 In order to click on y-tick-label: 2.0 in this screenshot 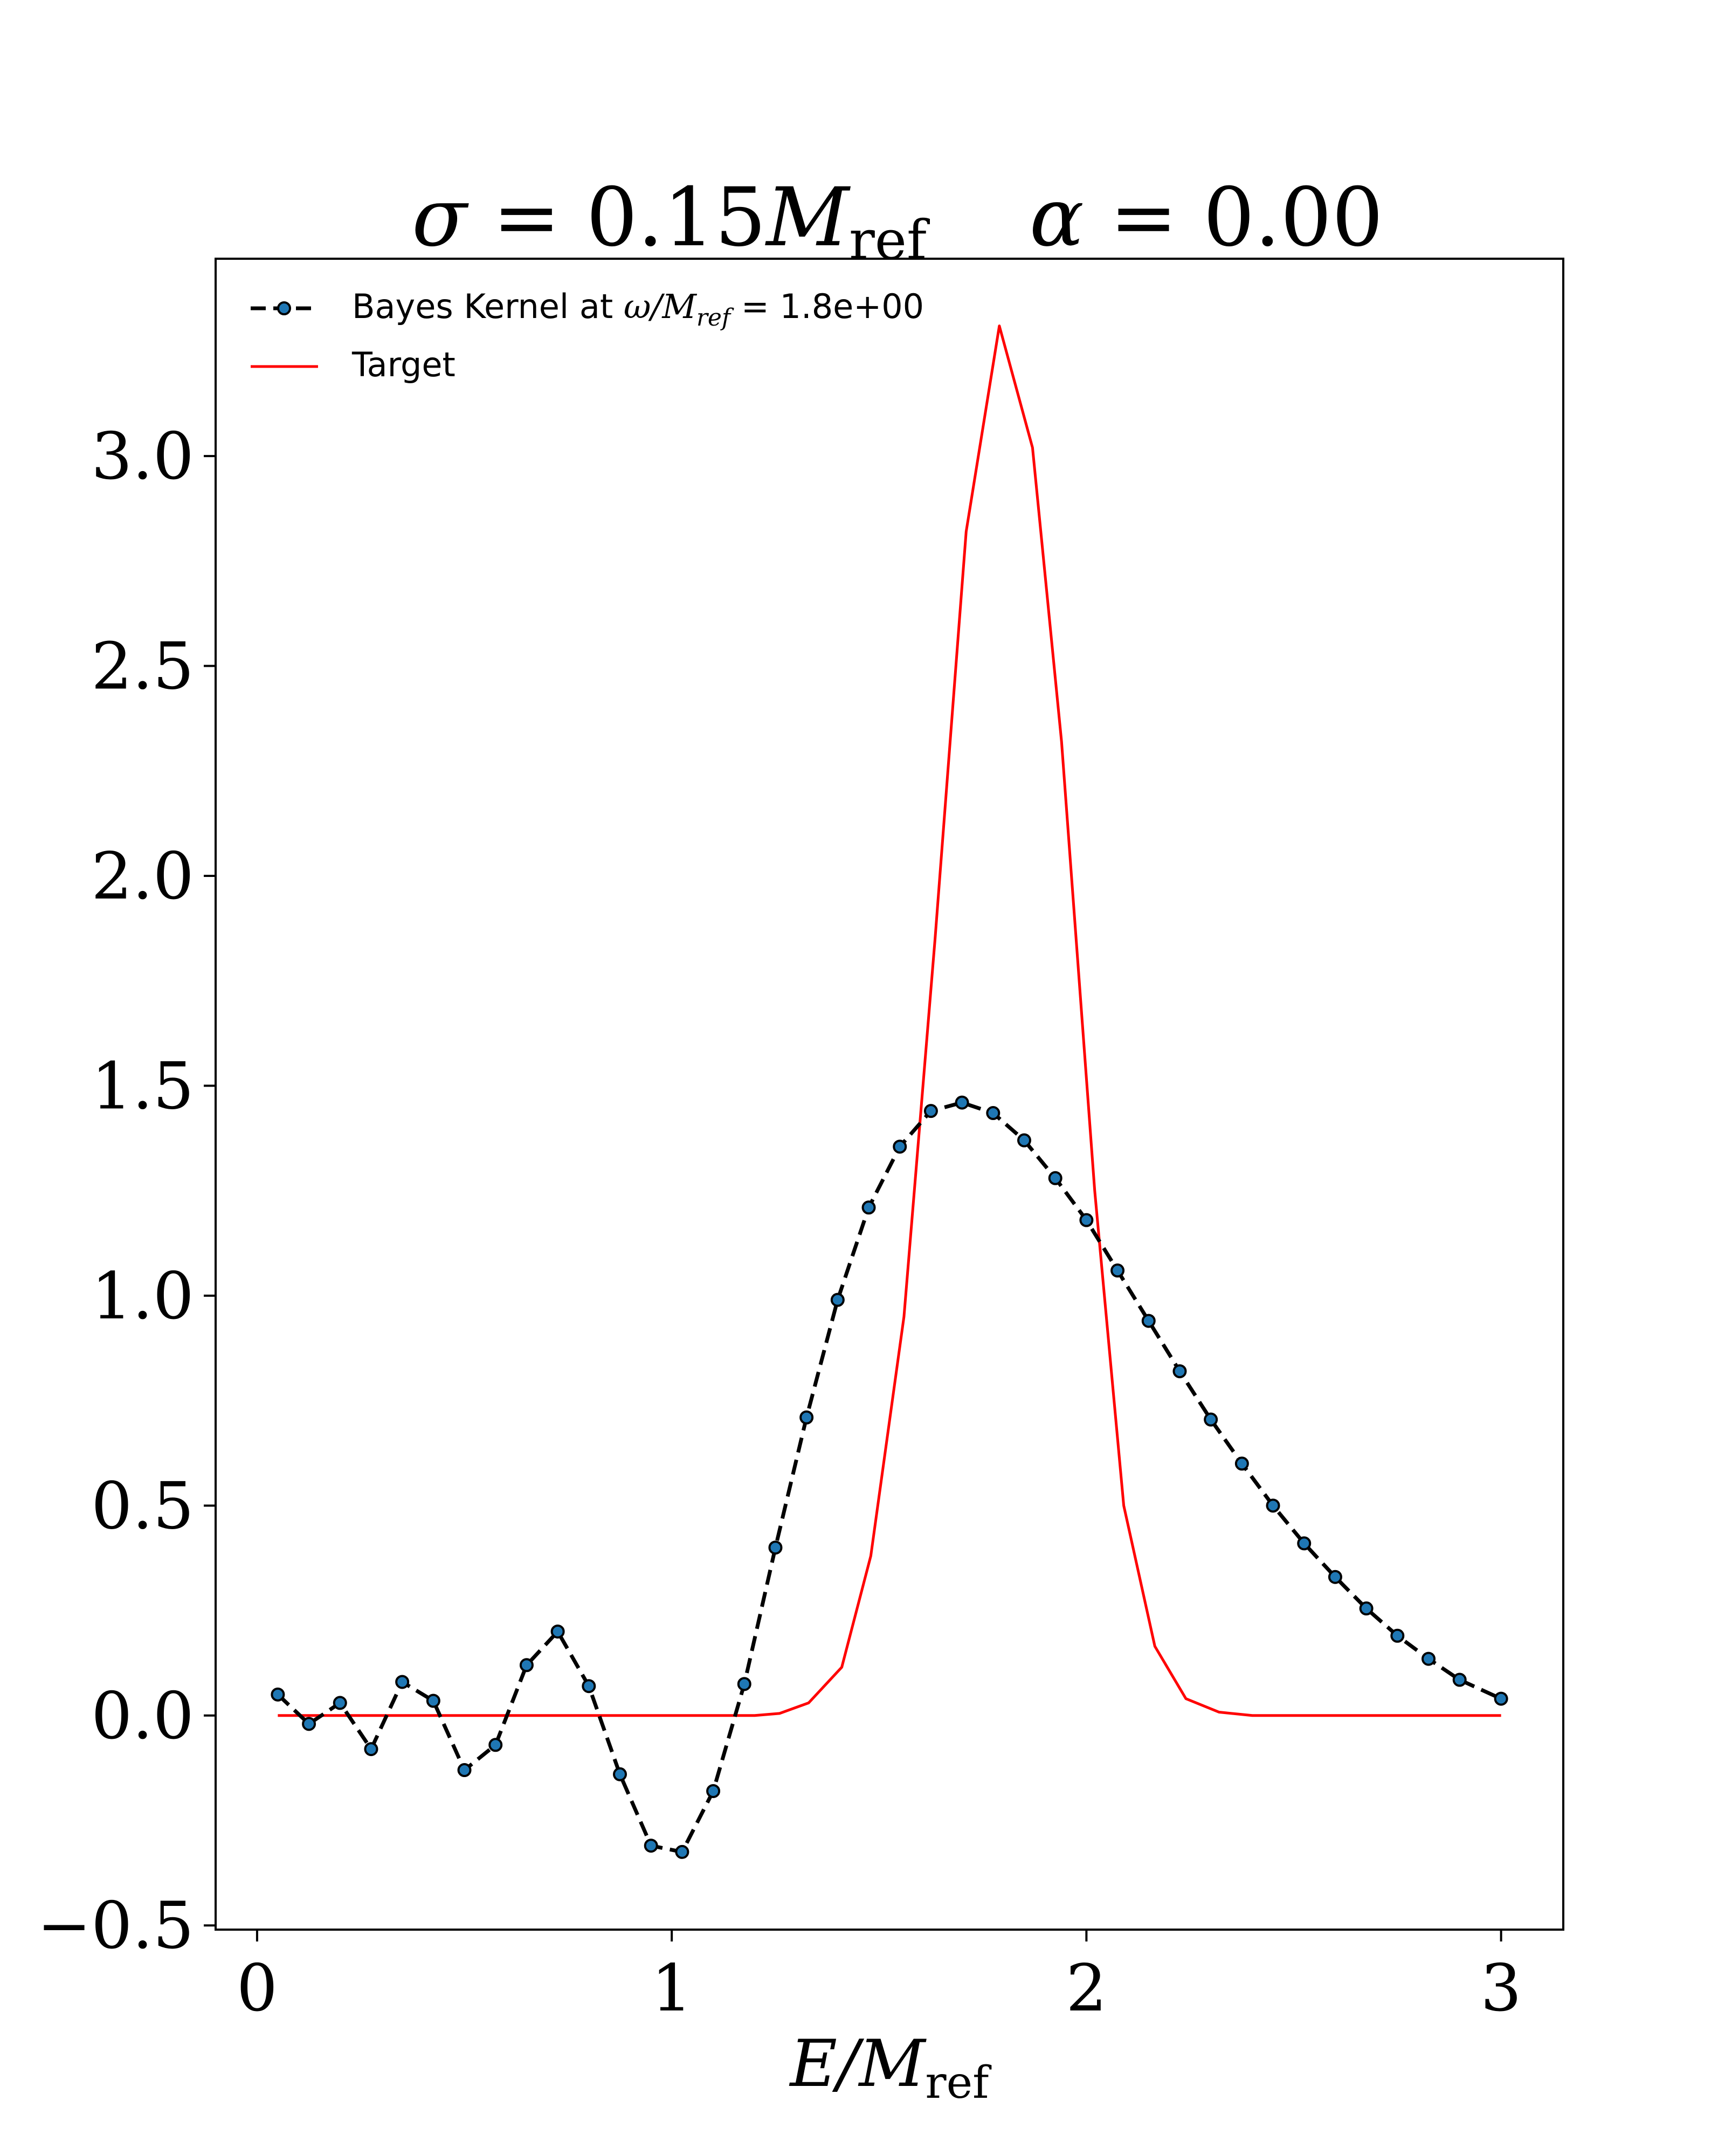, I will do `click(142, 876)`.